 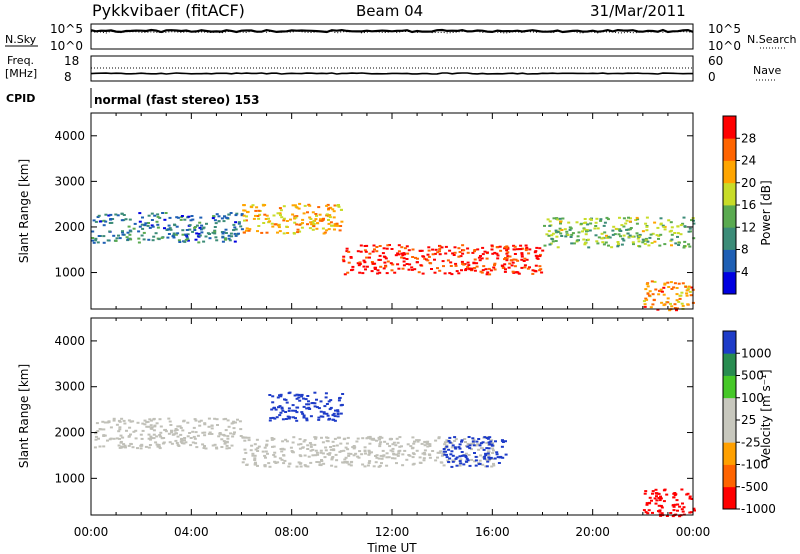 I want to click on colorbar-tick-label: 16, so click(x=748, y=205).